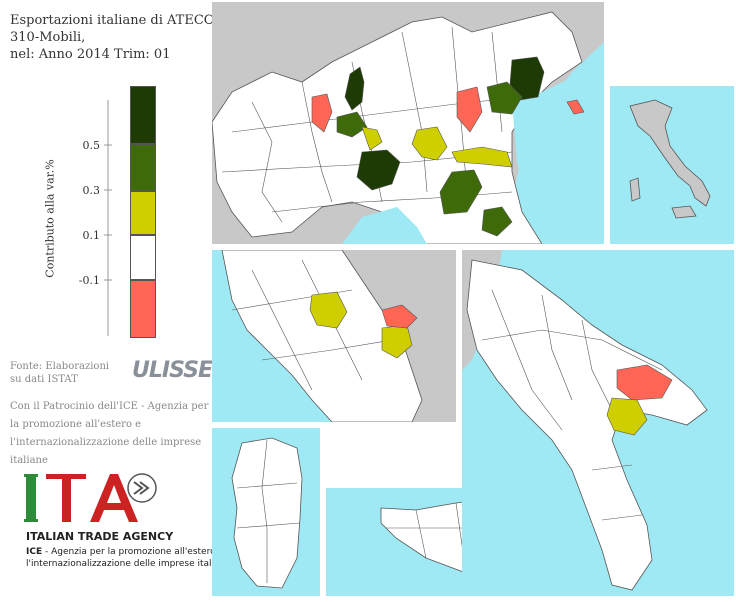 Image resolution: width=736 pixels, height=602 pixels. I want to click on map-panel-overview, so click(672, 165).